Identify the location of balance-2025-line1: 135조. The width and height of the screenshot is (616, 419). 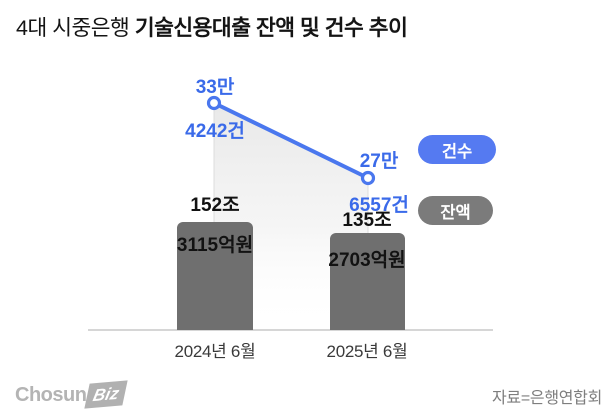
(367, 220).